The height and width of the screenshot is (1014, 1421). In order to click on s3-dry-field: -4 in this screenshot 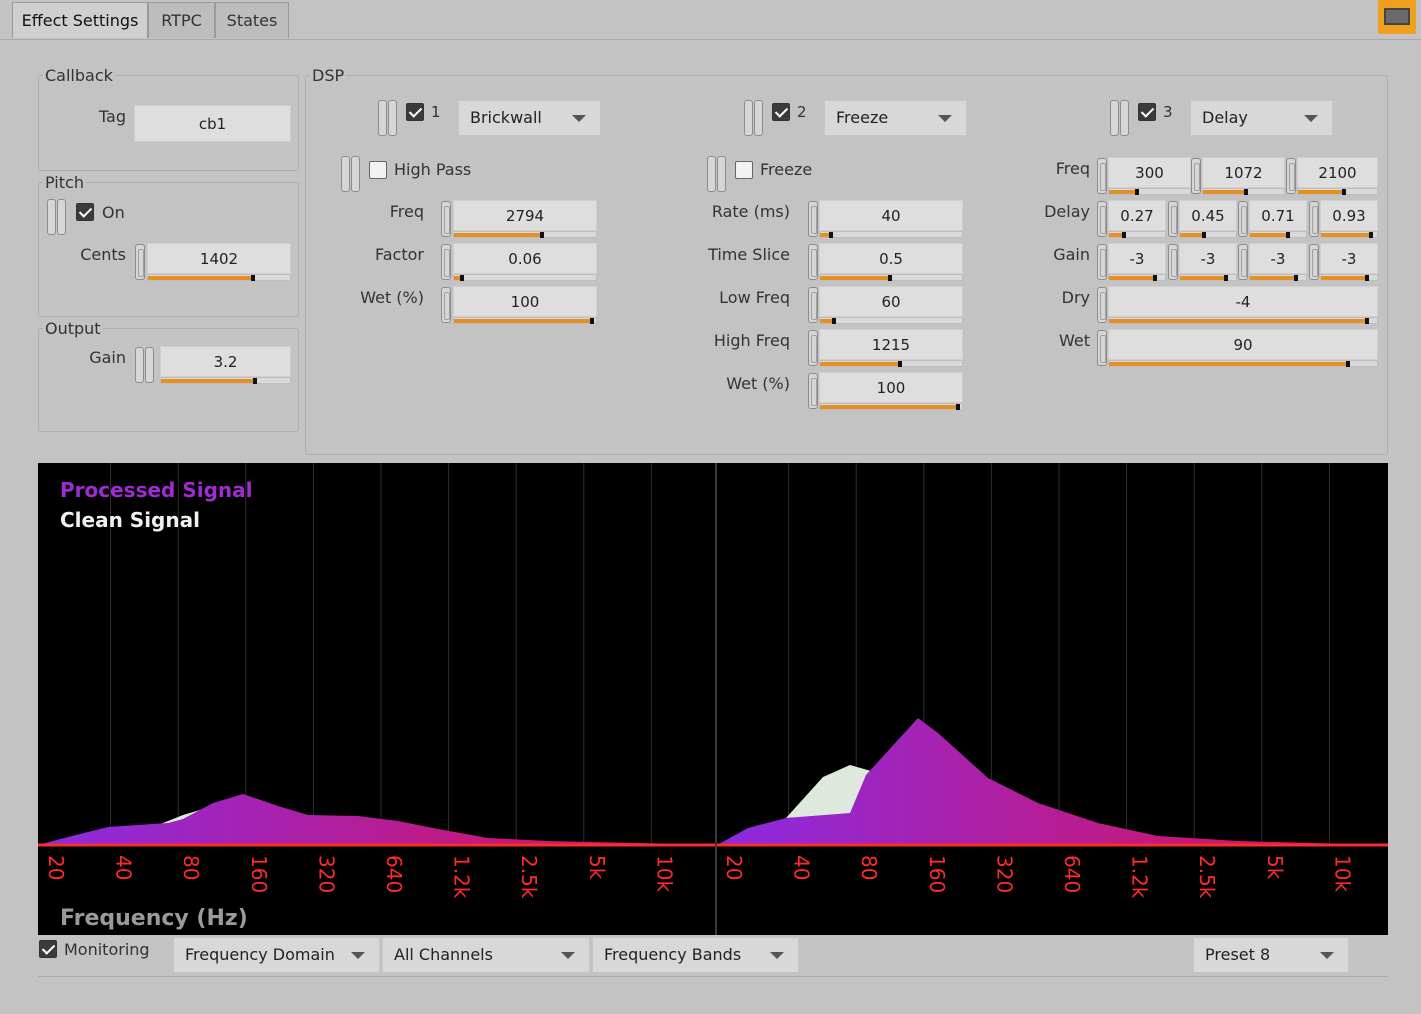, I will do `click(1243, 305)`.